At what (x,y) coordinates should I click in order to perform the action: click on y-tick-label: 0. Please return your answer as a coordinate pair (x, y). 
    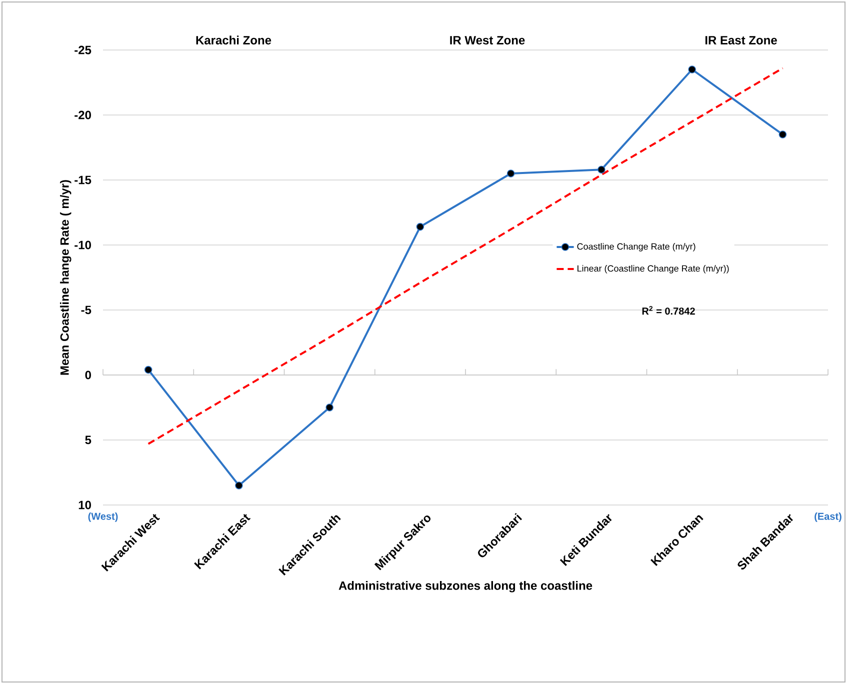
    Looking at the image, I should click on (88, 375).